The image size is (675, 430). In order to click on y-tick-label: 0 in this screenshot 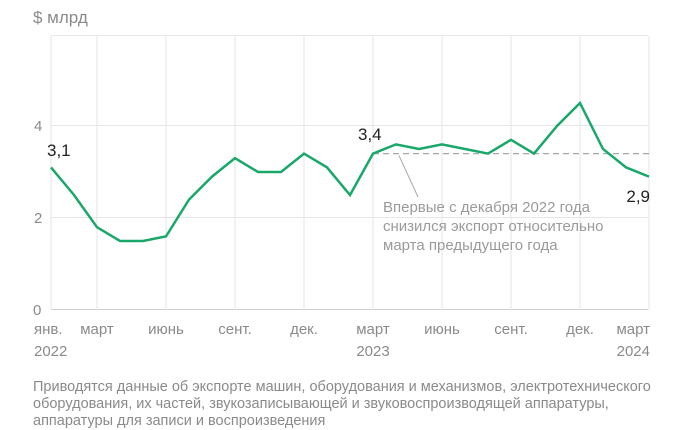, I will do `click(37, 310)`.